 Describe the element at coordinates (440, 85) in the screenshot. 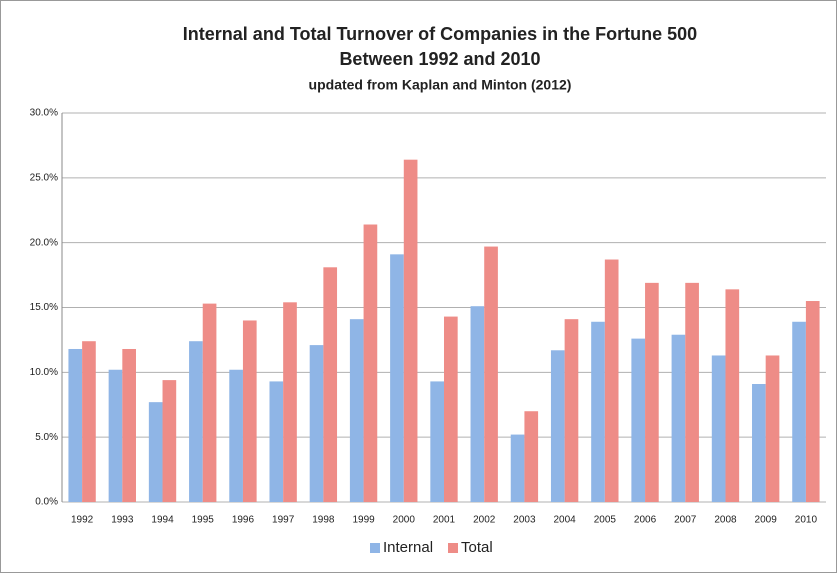

I see `chart-note: updated from Kaplan and Minton (2012)` at that location.